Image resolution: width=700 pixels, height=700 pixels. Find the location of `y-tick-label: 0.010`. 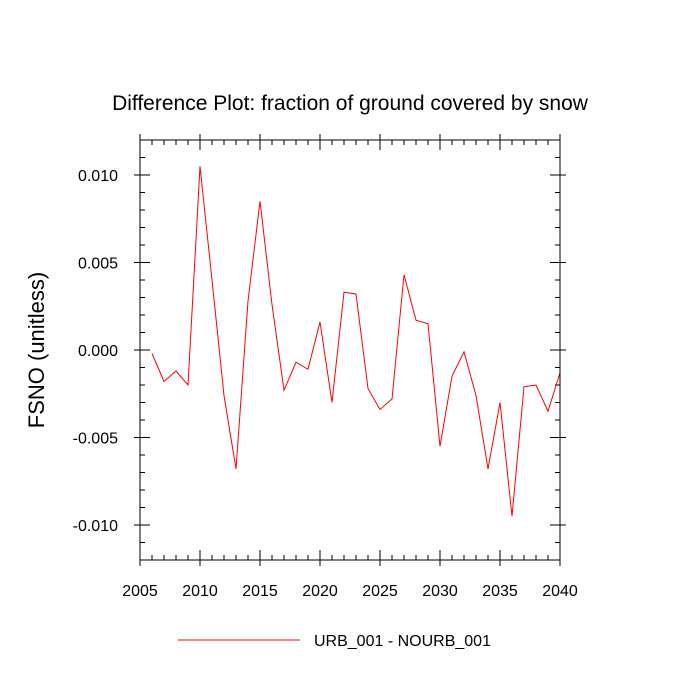

y-tick-label: 0.010 is located at coordinates (98, 176).